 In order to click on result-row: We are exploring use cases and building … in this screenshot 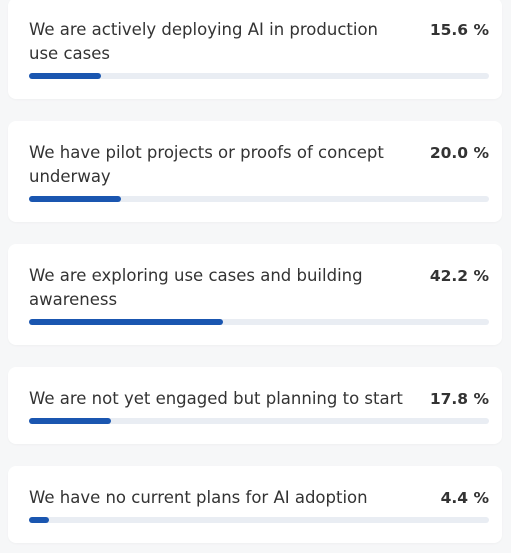, I will do `click(259, 288)`.